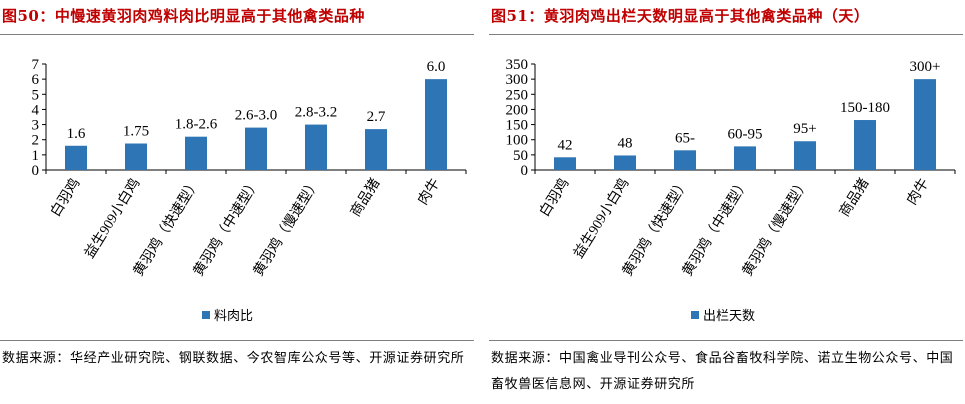  I want to click on data-label: 150-180, so click(865, 108).